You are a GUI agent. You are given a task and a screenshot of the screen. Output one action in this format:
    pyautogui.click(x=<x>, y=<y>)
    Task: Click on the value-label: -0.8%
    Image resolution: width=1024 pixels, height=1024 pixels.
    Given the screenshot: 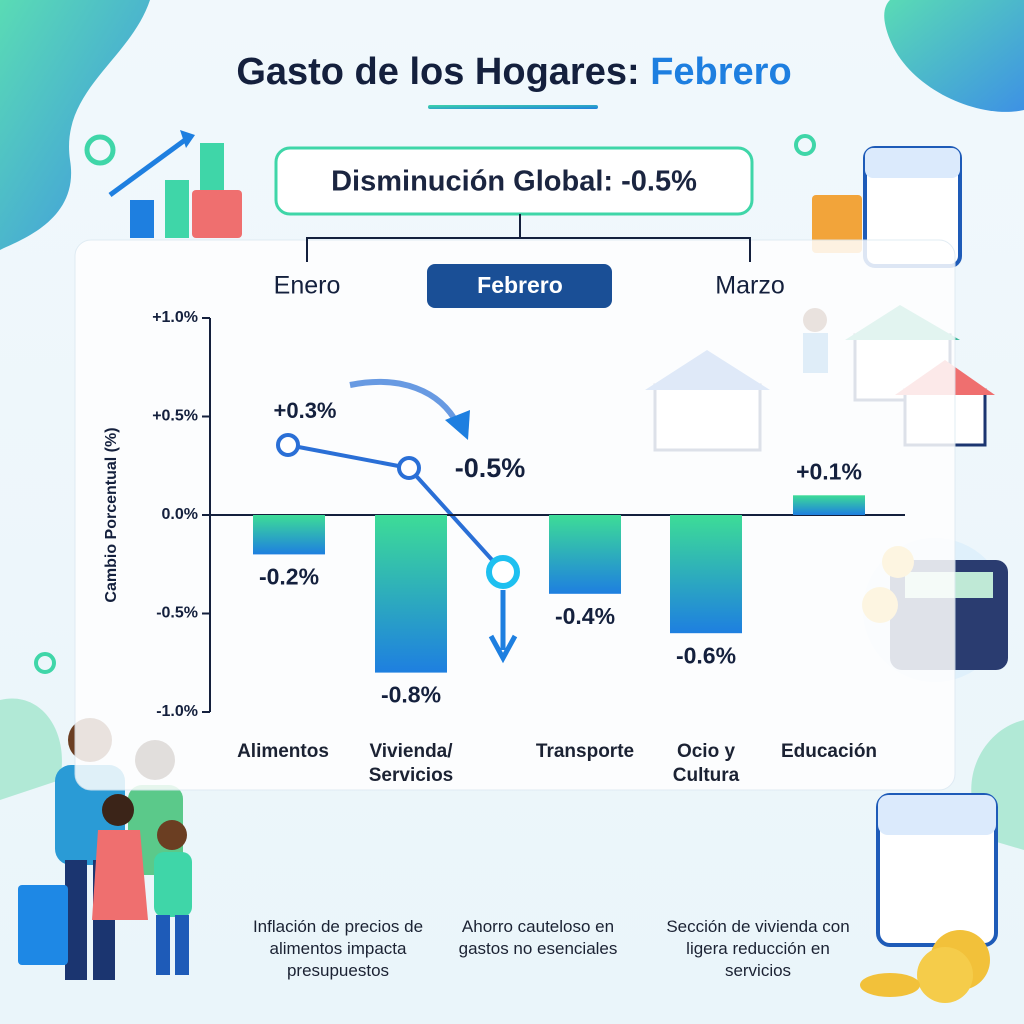 What is the action you would take?
    pyautogui.click(x=411, y=695)
    